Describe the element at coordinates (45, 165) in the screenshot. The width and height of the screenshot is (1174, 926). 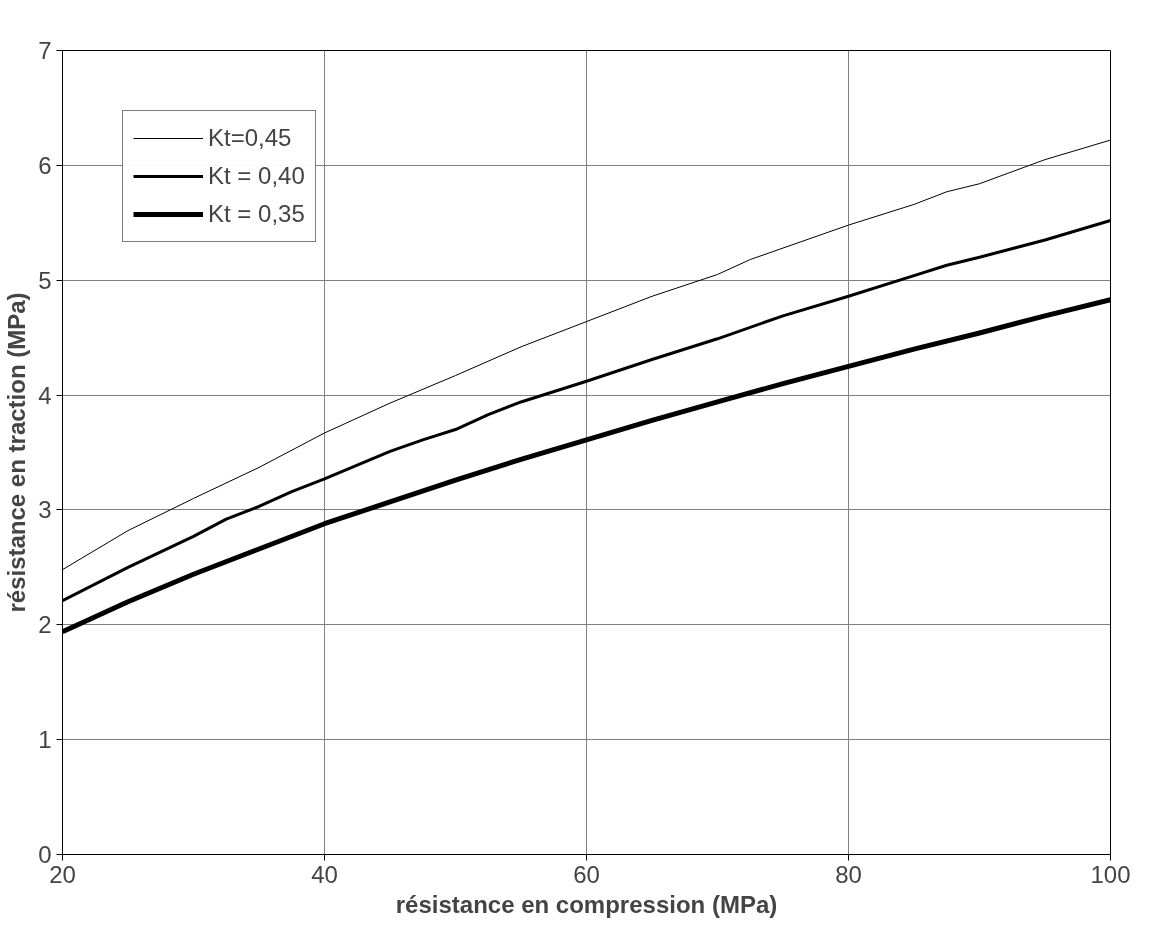
I see `y-tick-label: 6` at that location.